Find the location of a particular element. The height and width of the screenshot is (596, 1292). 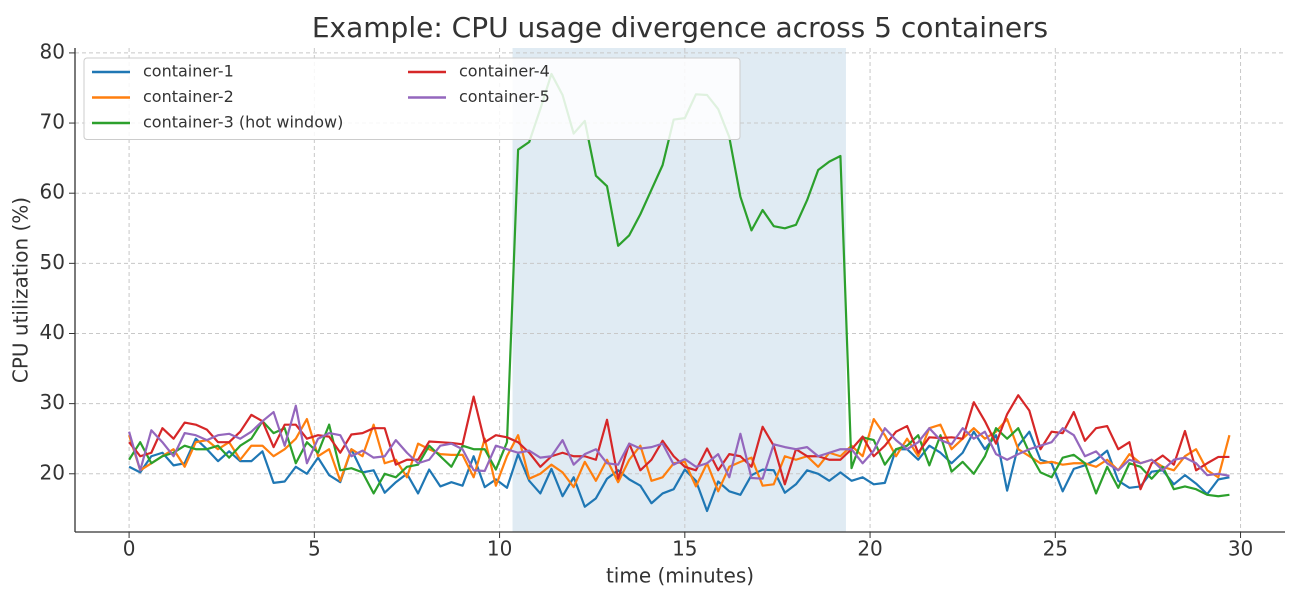

y-tick-label: 20 is located at coordinates (52, 472).